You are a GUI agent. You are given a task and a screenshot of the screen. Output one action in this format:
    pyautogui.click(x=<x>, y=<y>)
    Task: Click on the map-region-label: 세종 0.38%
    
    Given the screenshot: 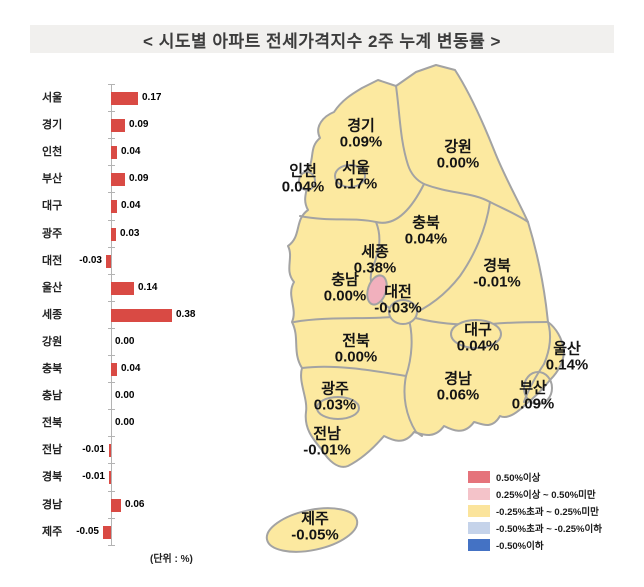 What is the action you would take?
    pyautogui.click(x=375, y=259)
    